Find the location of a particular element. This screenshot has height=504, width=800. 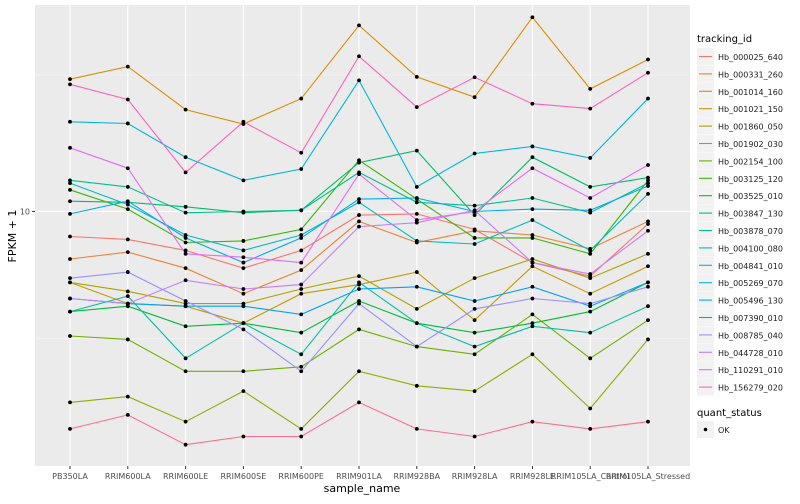

legend-label-Hb_001014_160: Hb_001014_160 is located at coordinates (750, 92).